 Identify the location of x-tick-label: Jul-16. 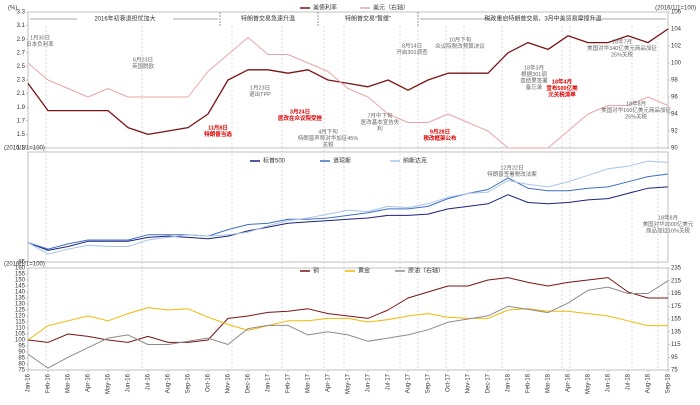
(149, 381).